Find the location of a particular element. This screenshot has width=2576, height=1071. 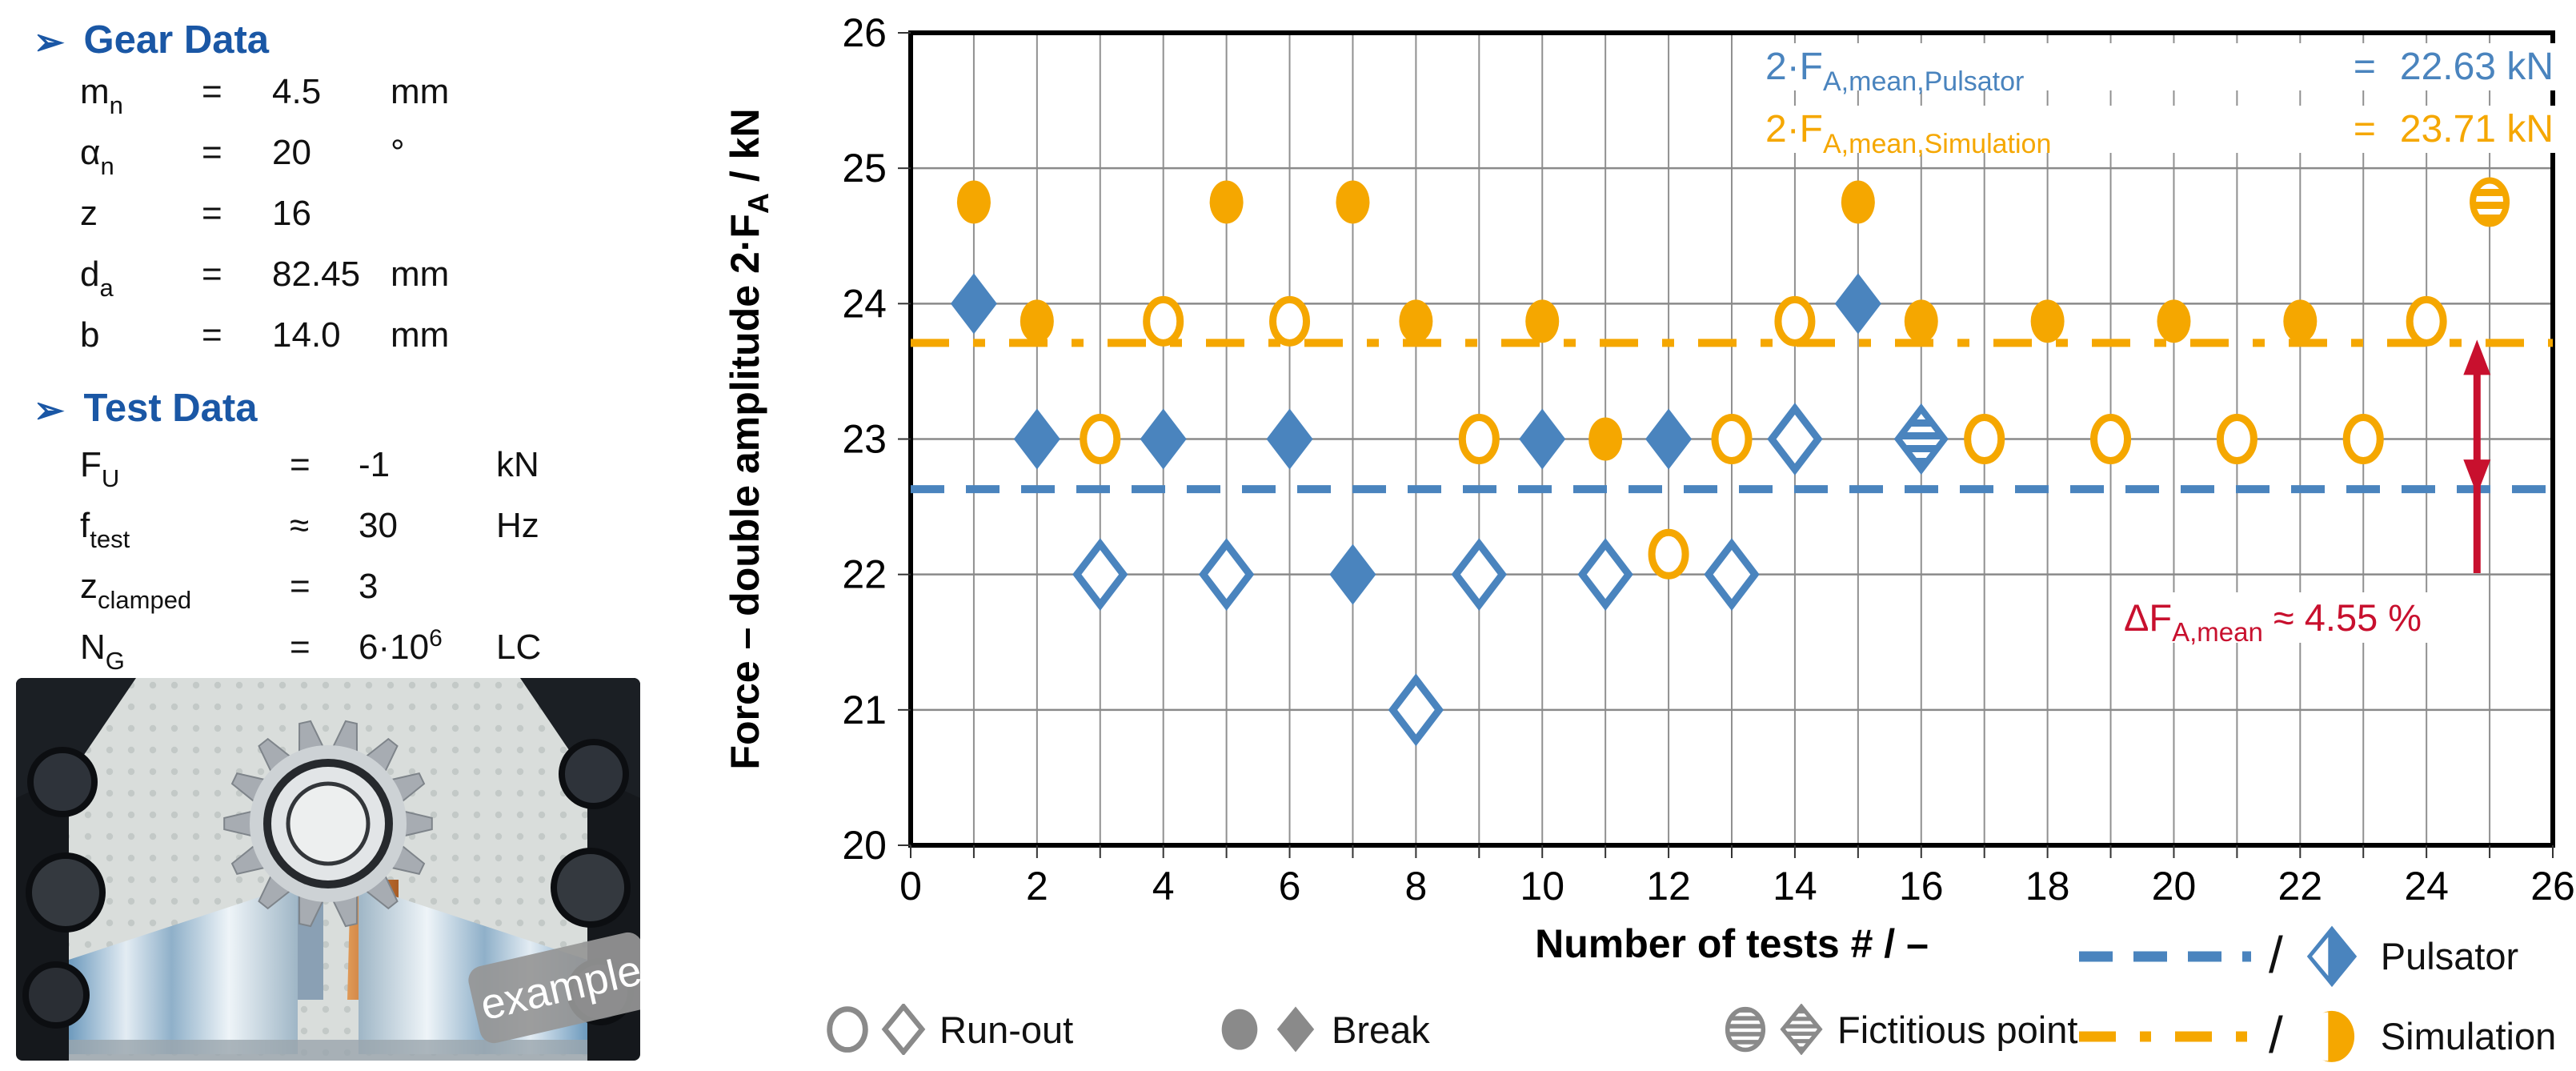

test-data-title: Test Data is located at coordinates (170, 408).